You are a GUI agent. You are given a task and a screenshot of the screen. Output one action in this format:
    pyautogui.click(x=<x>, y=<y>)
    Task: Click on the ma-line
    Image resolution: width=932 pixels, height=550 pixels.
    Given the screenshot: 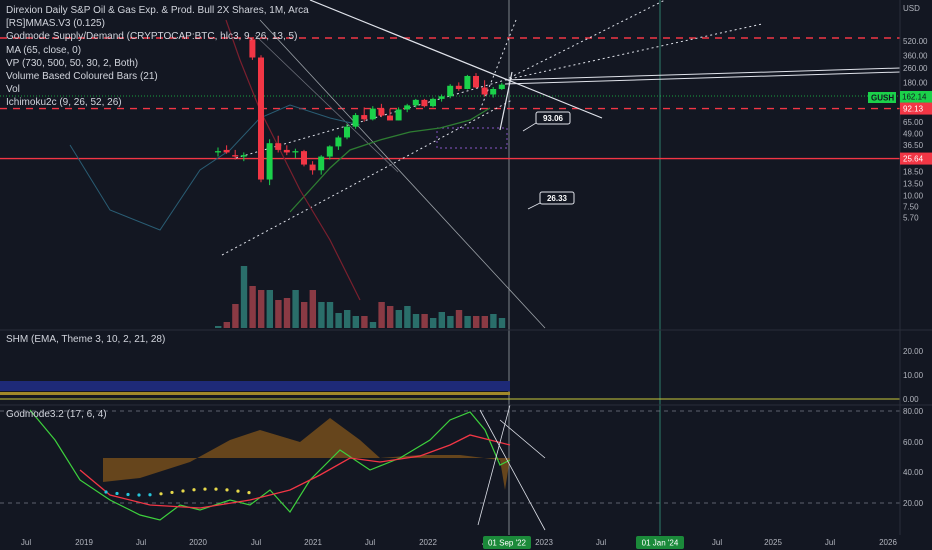 What is the action you would take?
    pyautogui.click(x=390, y=160)
    